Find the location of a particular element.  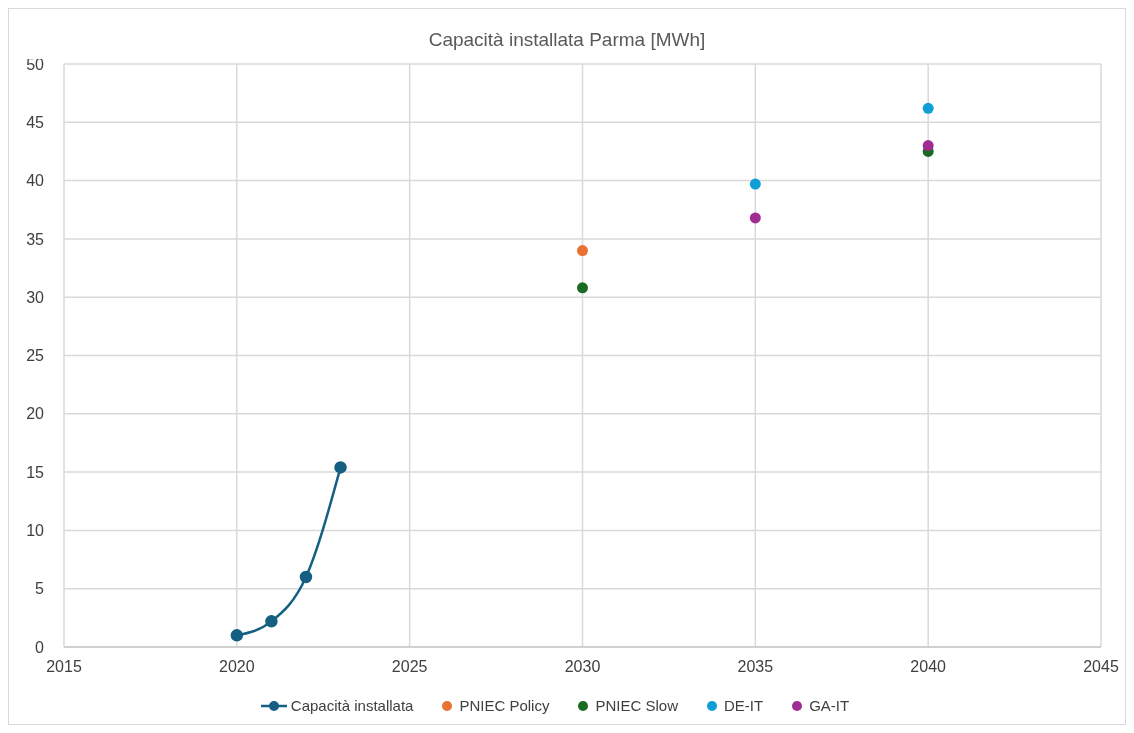

y-tick-label: 40 is located at coordinates (35, 181).